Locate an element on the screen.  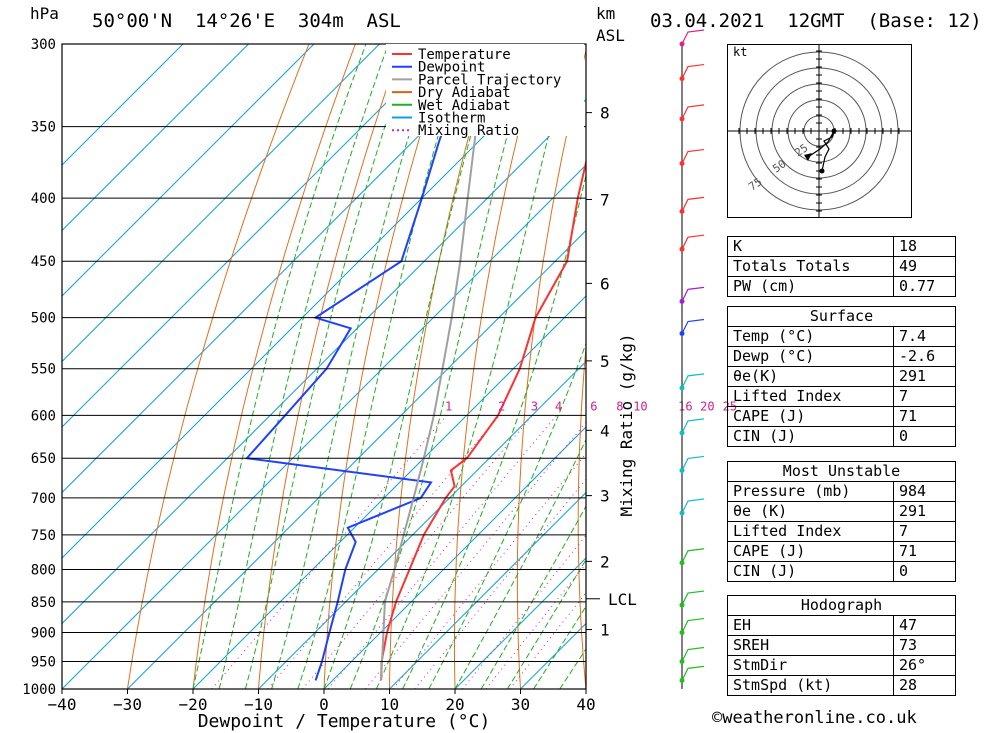
surface-row: CIN (J) 0 is located at coordinates (841, 436).